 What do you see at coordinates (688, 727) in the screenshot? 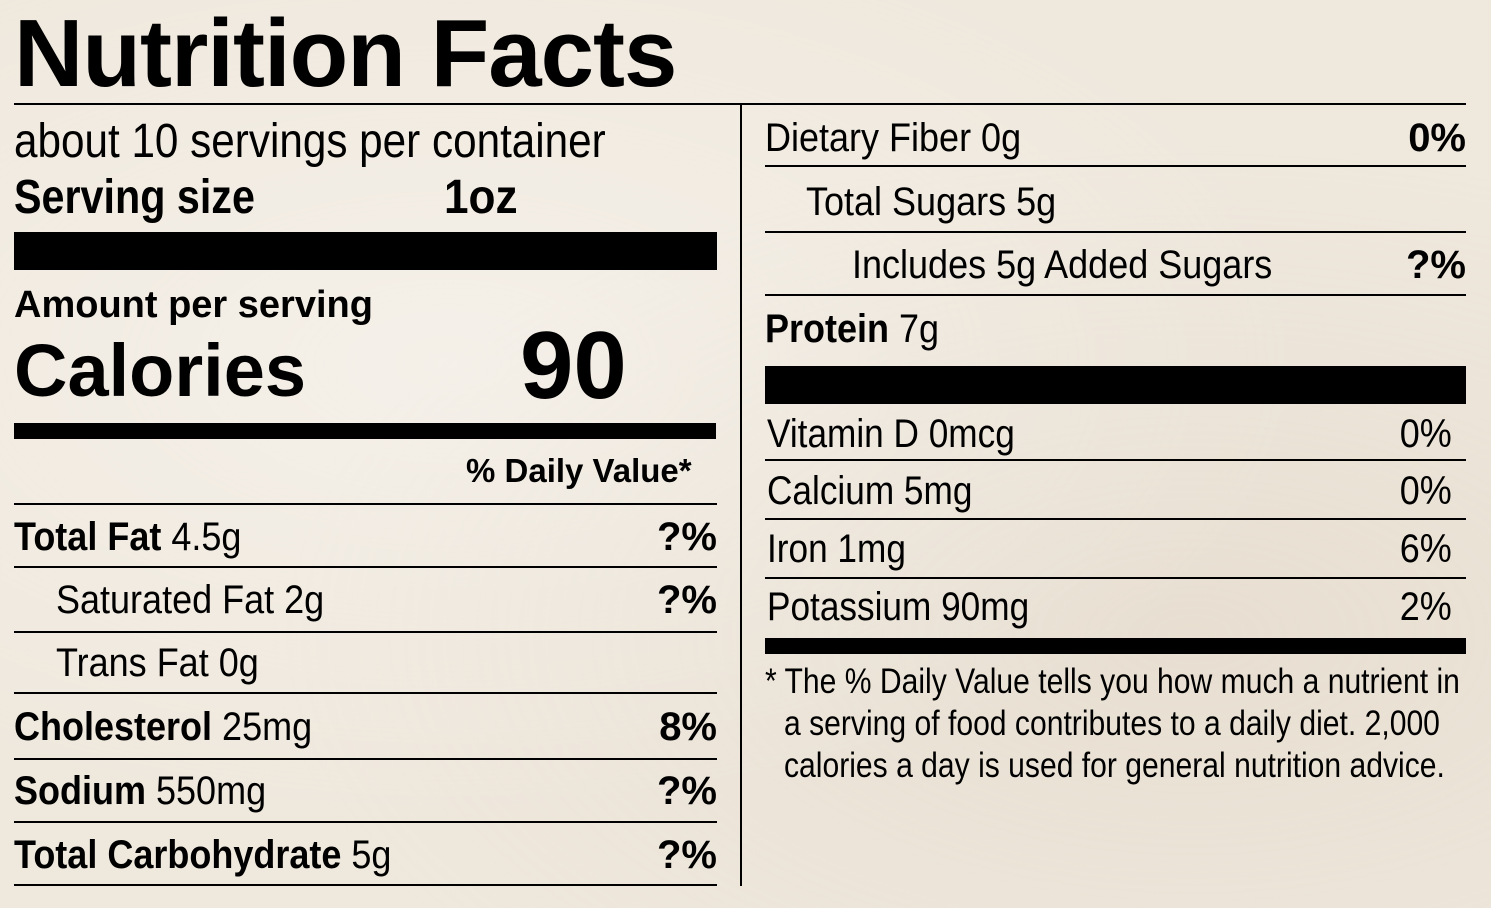
I see `dv-cholesterol: 8%` at bounding box center [688, 727].